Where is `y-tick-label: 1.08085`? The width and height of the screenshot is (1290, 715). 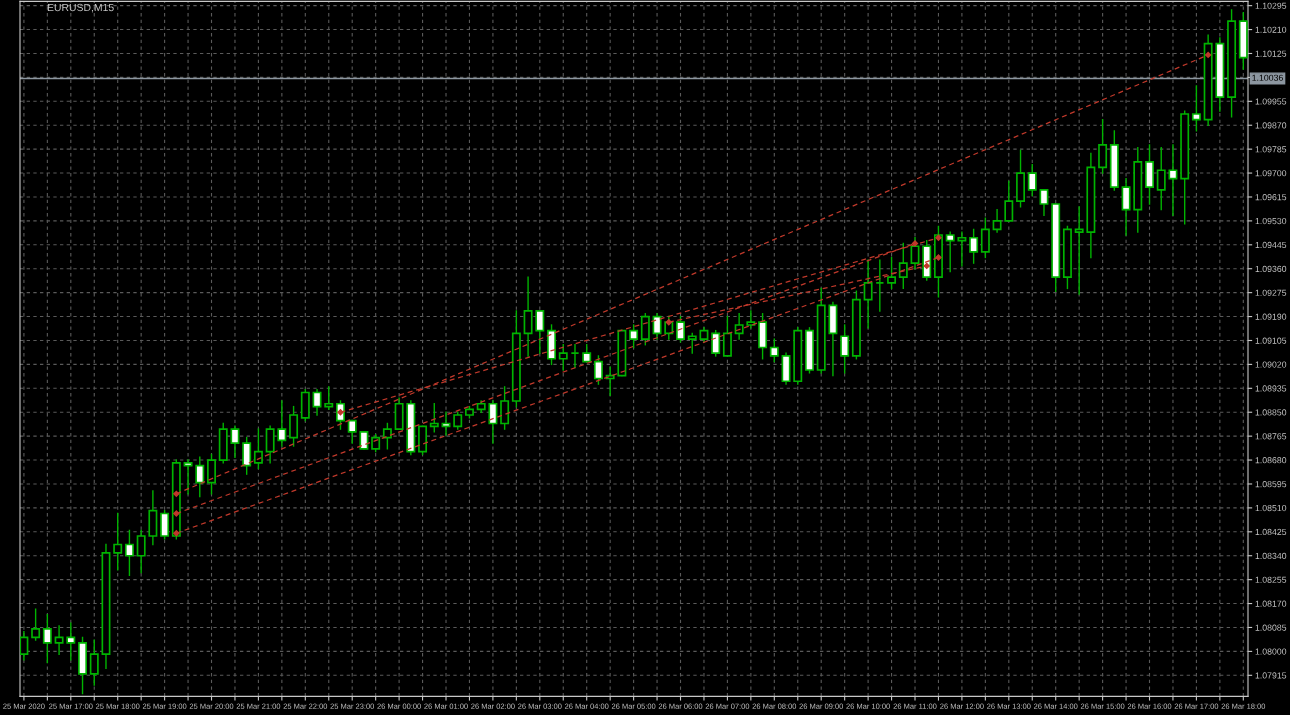 y-tick-label: 1.08085 is located at coordinates (1271, 627).